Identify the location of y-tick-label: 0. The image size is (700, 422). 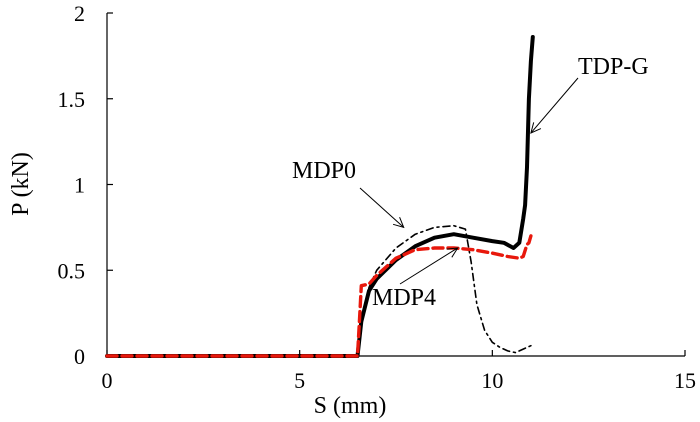
(79, 356).